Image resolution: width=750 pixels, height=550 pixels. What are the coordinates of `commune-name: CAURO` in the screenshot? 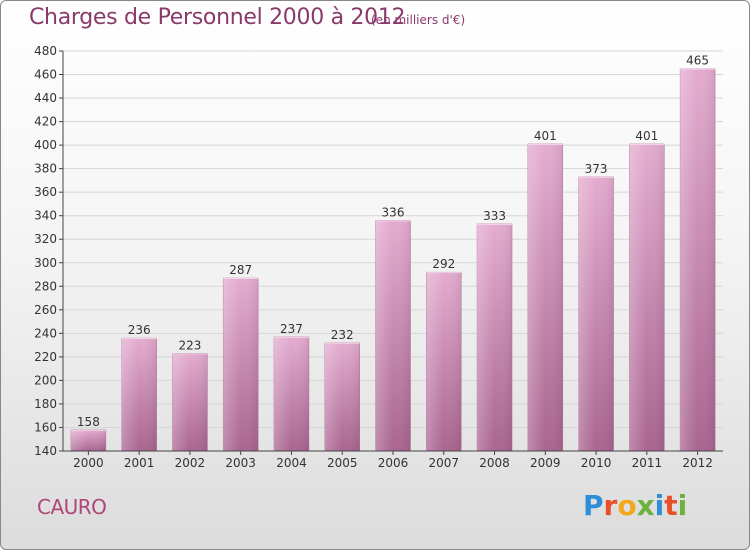 It's located at (72, 507).